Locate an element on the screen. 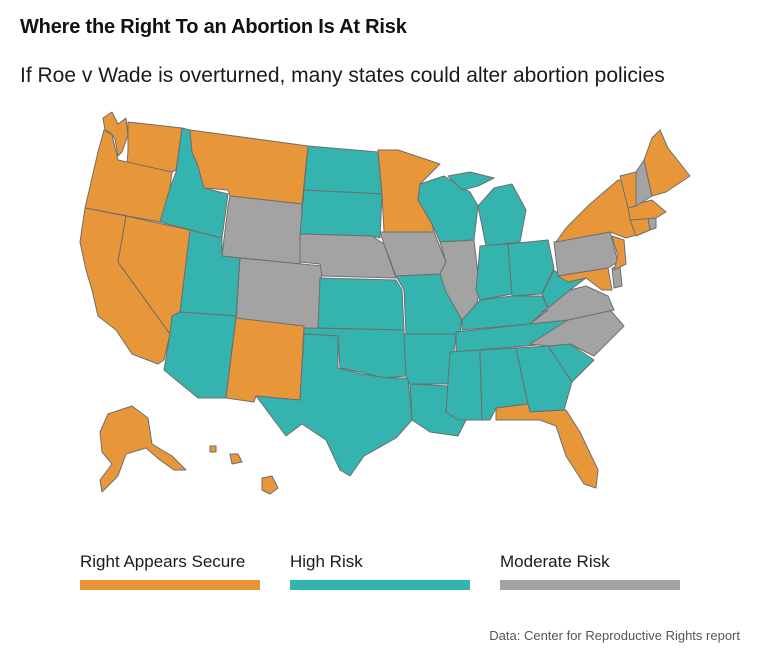  legend-label-high-risk: High Risk is located at coordinates (326, 561).